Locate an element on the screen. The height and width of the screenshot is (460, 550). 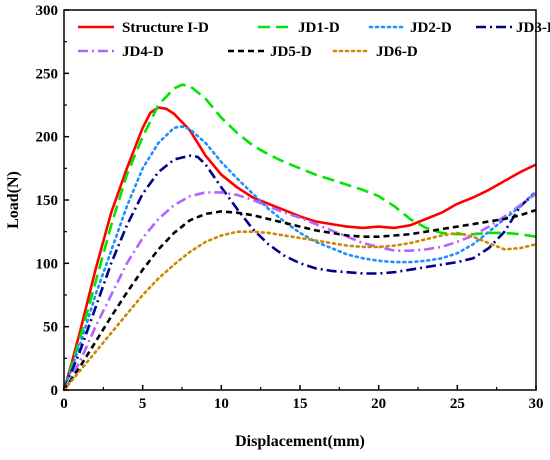
legend-label: JD5-D is located at coordinates (291, 52).